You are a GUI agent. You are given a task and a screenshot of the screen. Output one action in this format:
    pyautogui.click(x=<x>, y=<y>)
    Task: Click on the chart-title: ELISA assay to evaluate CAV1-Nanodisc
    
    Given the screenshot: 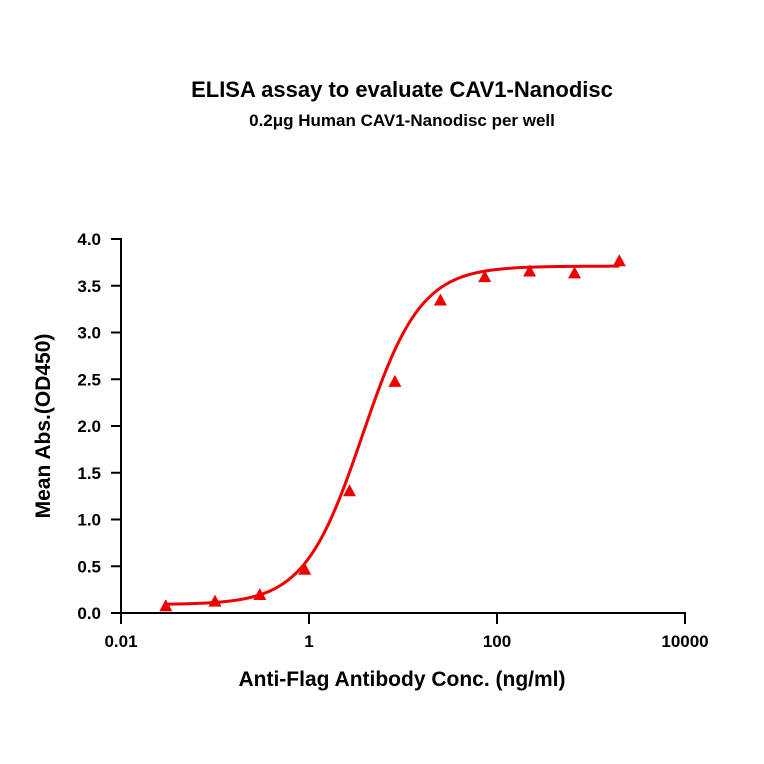 What is the action you would take?
    pyautogui.click(x=402, y=89)
    